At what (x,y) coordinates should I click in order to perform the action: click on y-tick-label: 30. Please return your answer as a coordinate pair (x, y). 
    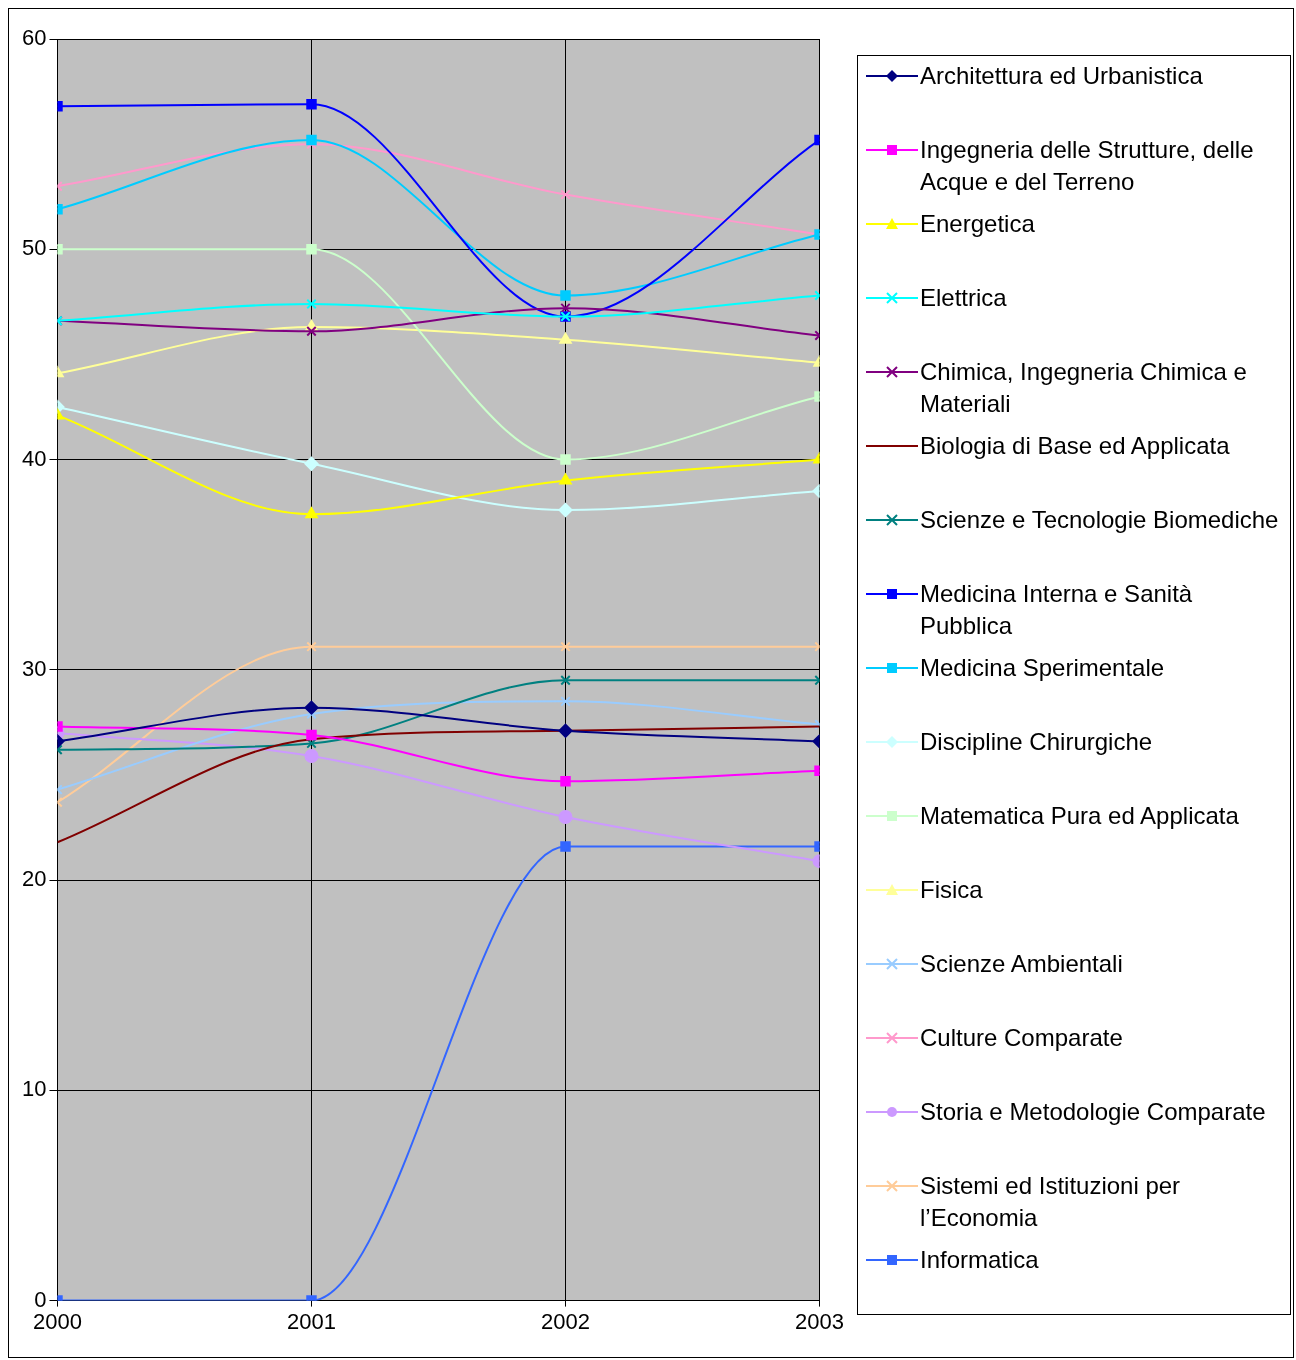
    Looking at the image, I should click on (34, 668).